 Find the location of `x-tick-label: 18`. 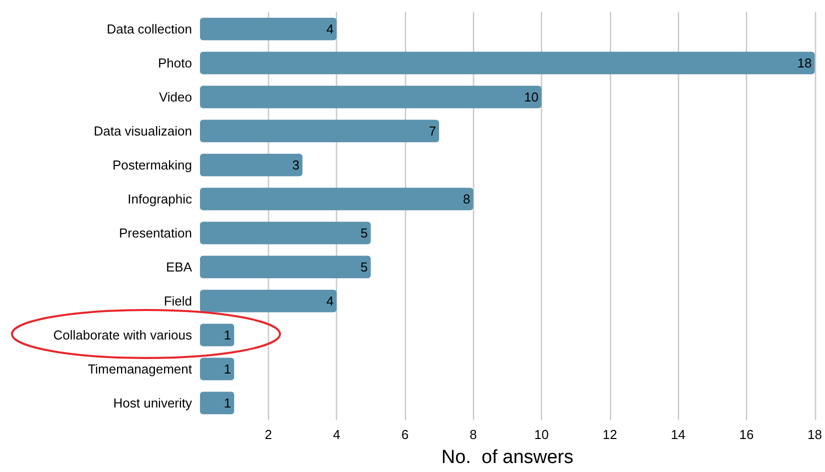

x-tick-label: 18 is located at coordinates (815, 434).